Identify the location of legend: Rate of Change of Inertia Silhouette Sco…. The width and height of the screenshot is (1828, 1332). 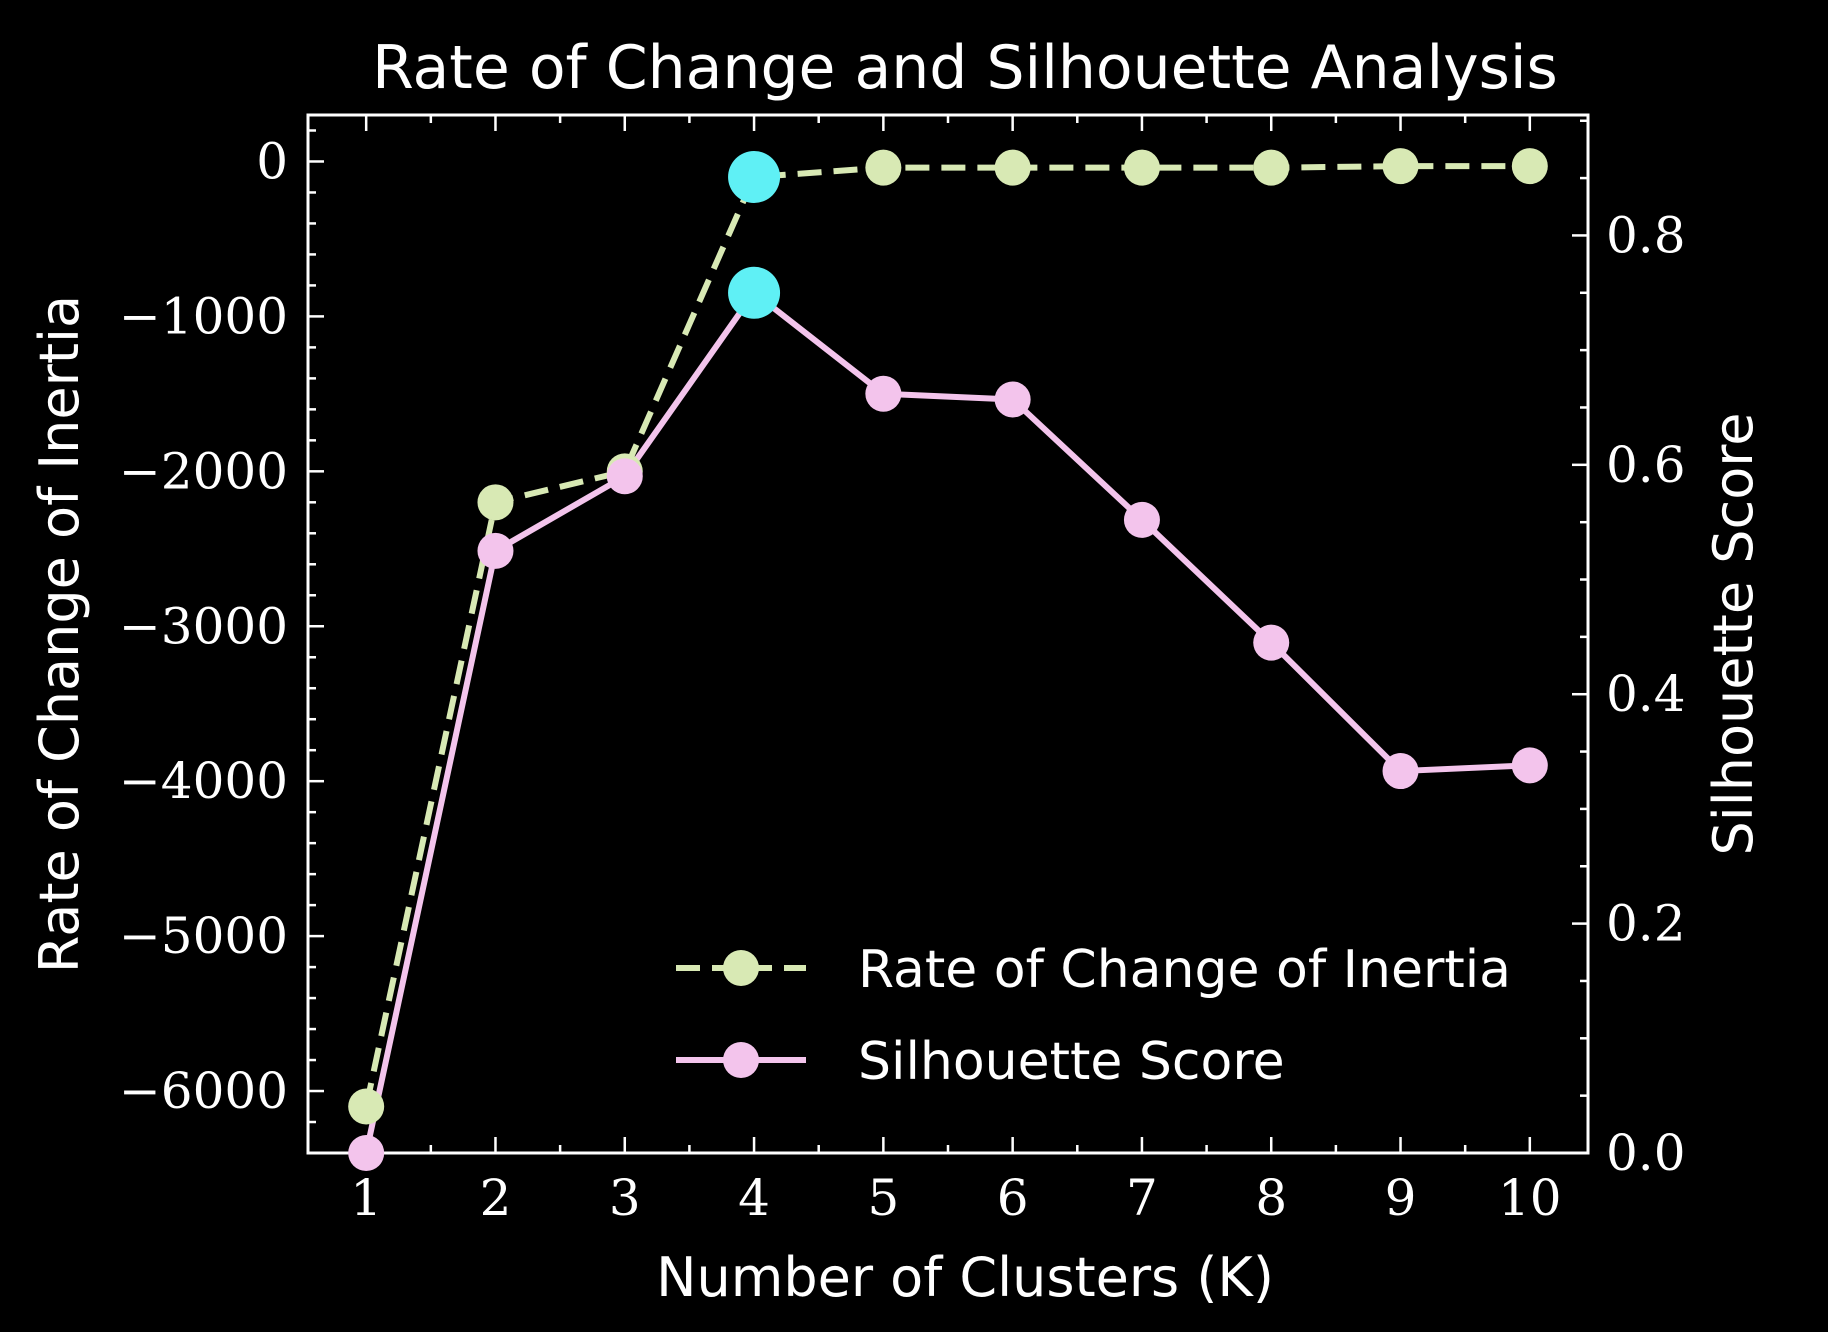
(1093, 1016).